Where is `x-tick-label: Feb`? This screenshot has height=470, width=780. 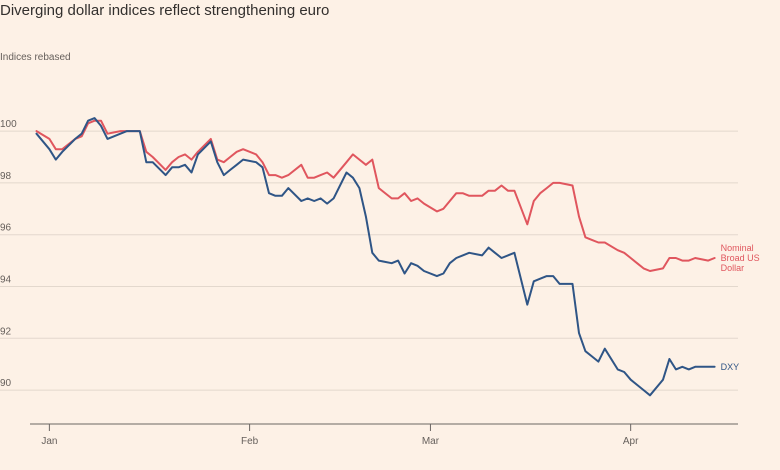 x-tick-label: Feb is located at coordinates (250, 441).